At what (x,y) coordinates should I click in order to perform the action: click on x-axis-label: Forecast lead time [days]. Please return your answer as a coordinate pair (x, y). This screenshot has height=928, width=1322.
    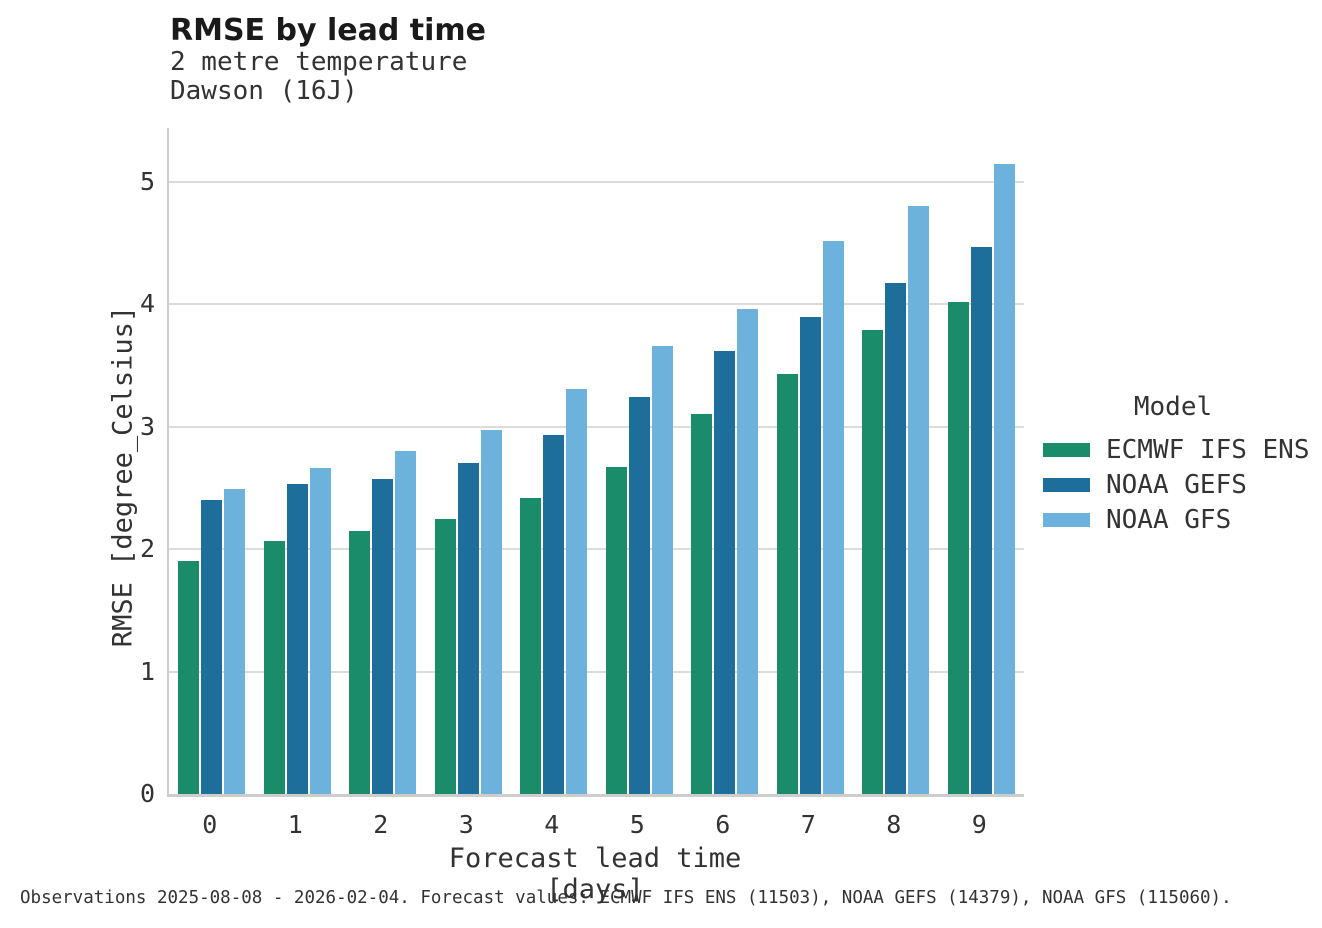
    Looking at the image, I should click on (595, 874).